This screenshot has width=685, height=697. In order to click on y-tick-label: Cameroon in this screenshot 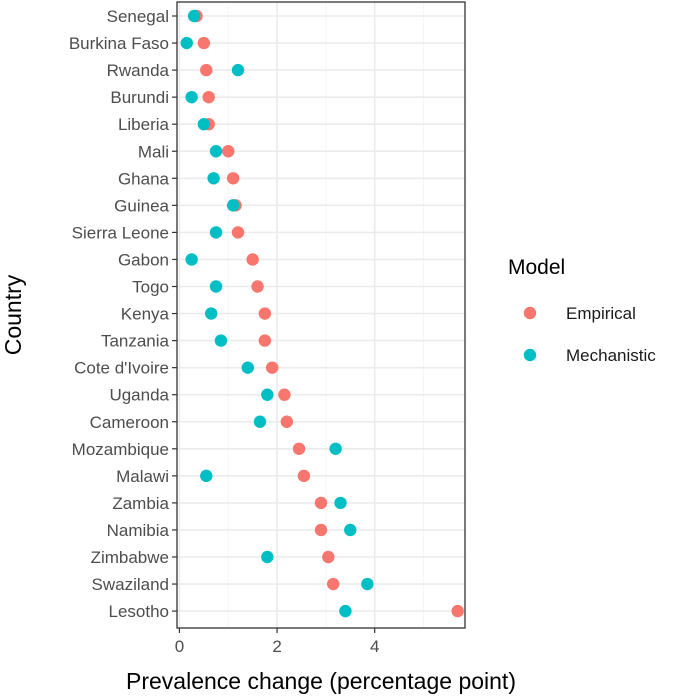, I will do `click(129, 422)`.